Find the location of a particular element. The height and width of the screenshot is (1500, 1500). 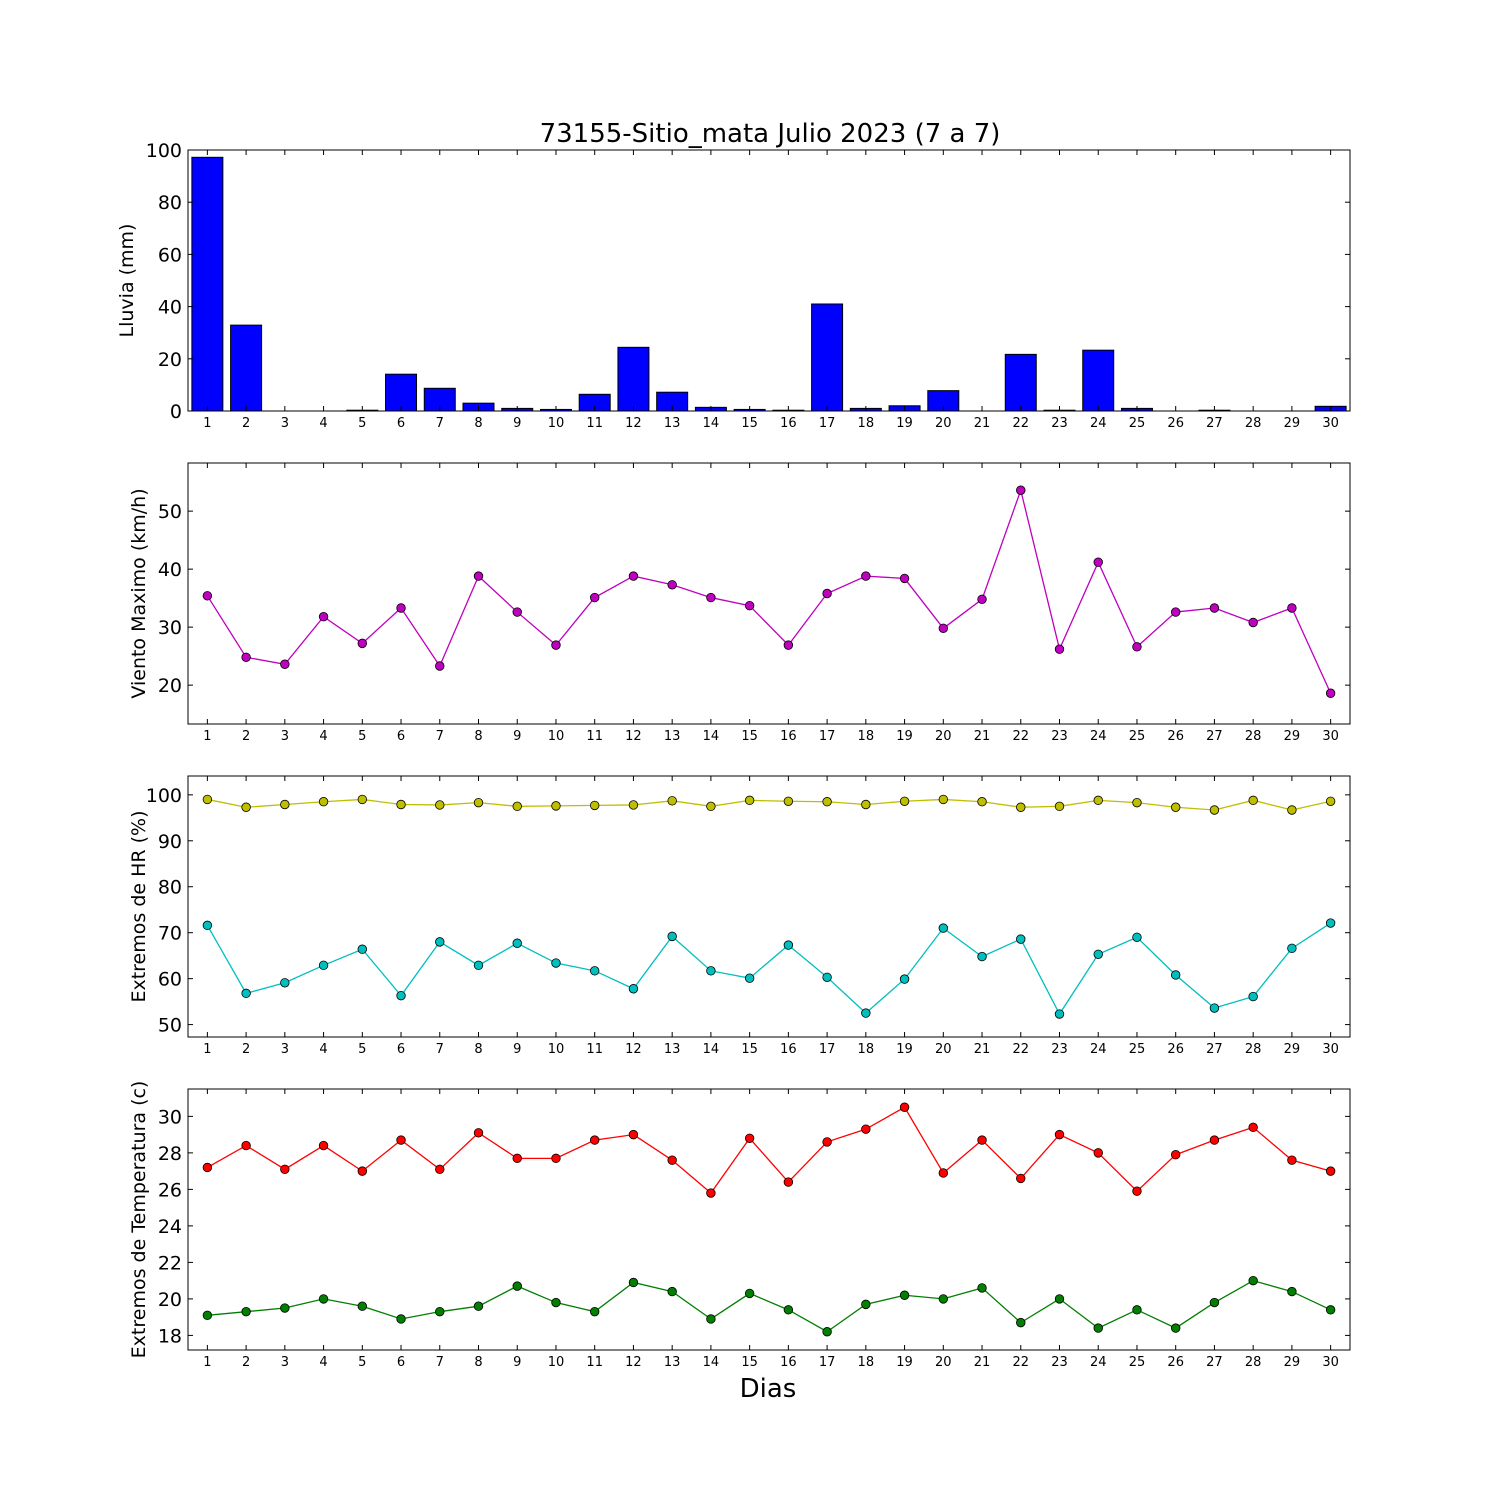

x-tick-label: 20 is located at coordinates (943, 423).